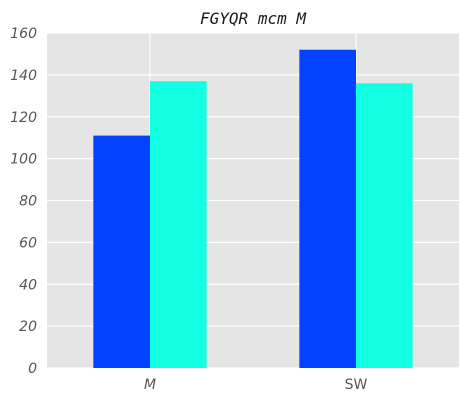 The image size is (469, 402). What do you see at coordinates (384, 225) in the screenshot?
I see `bar-series2-sw` at bounding box center [384, 225].